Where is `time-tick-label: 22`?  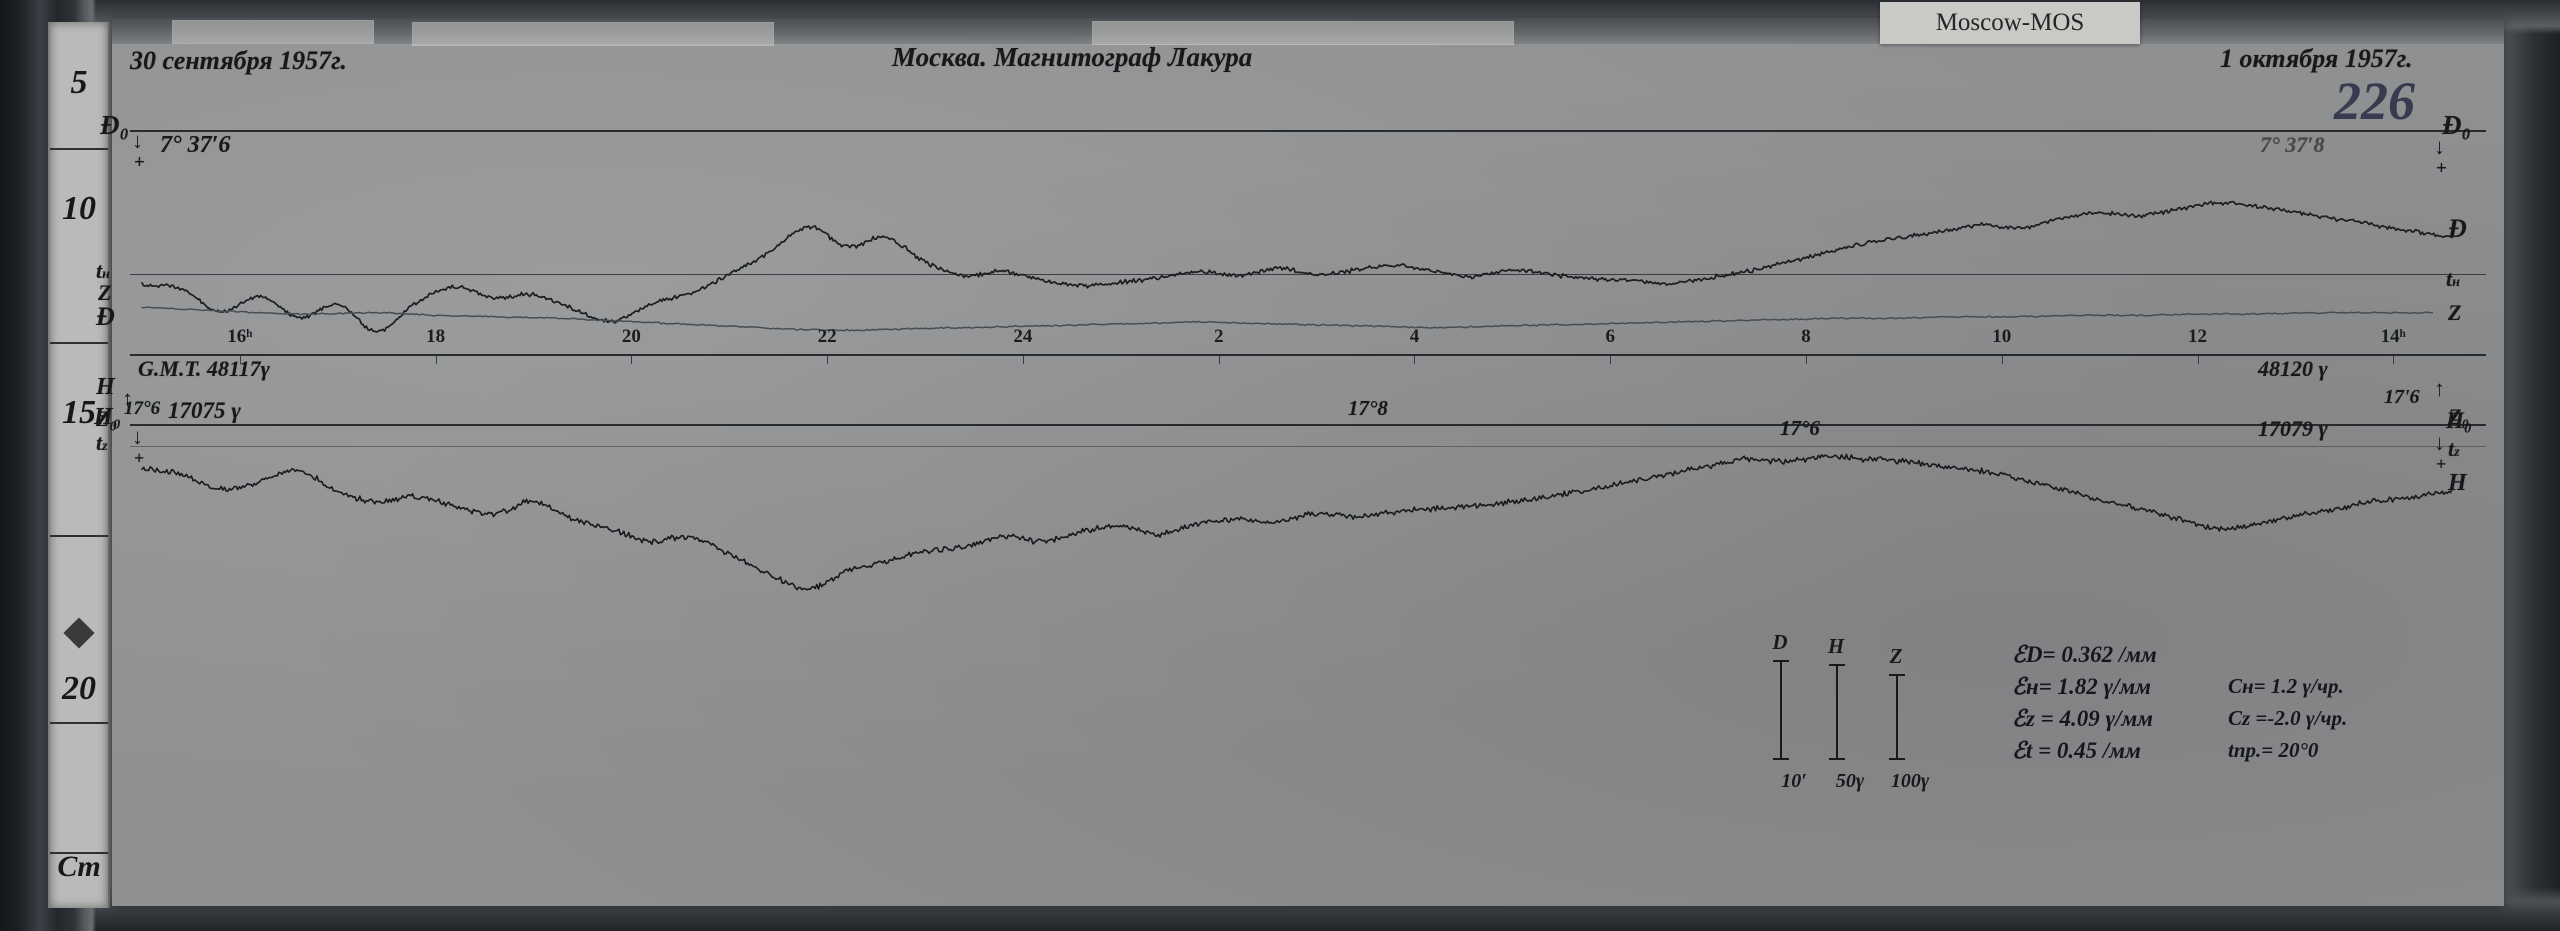 time-tick-label: 22 is located at coordinates (827, 336).